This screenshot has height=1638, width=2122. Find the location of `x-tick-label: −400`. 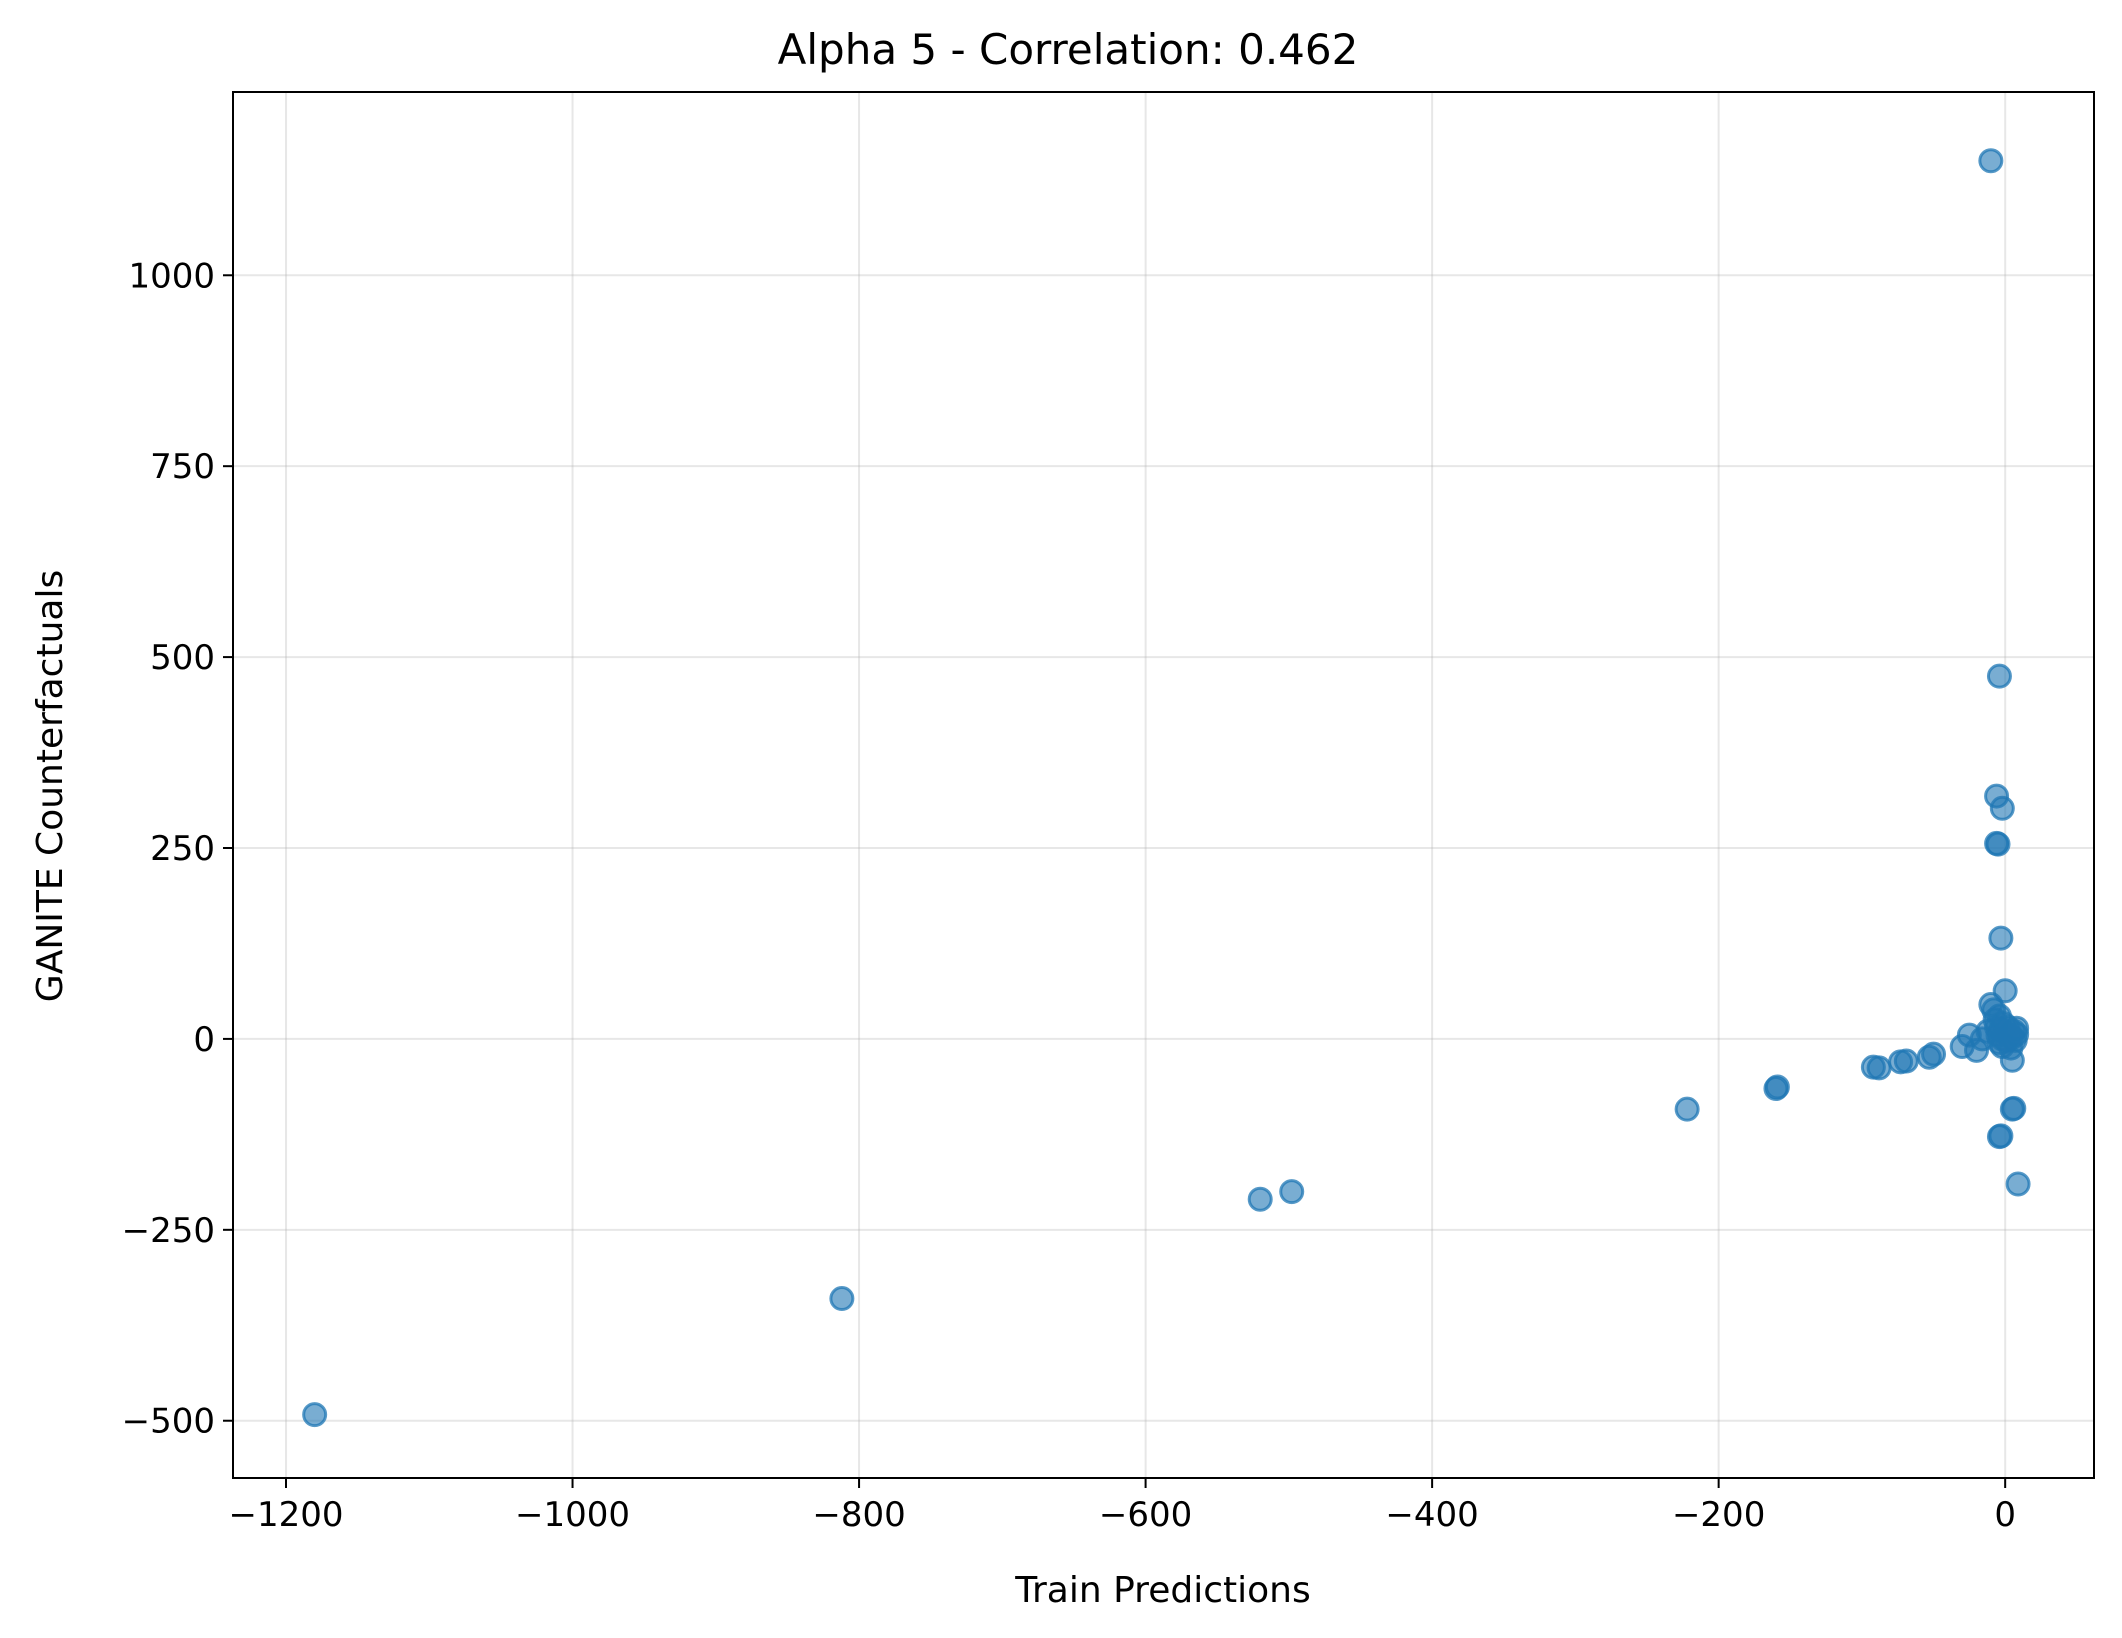

x-tick-label: −400 is located at coordinates (1431, 1515).